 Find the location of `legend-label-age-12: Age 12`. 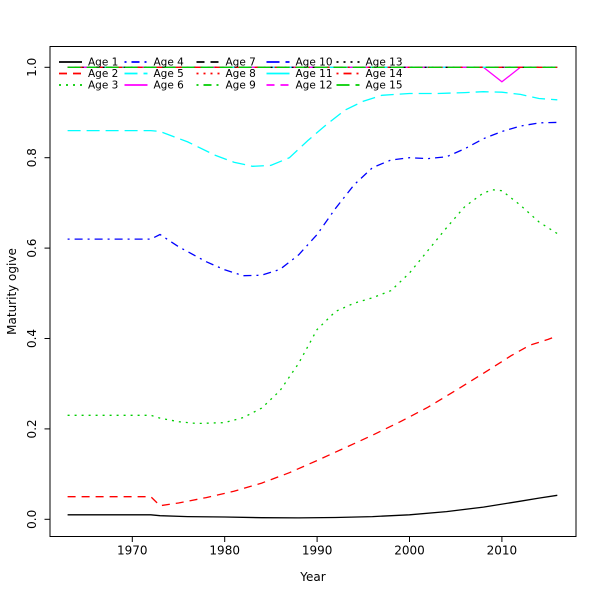

legend-label-age-12: Age 12 is located at coordinates (314, 86).